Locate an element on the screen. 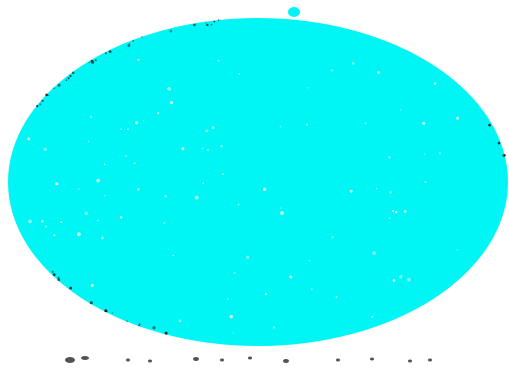  bottom-scan-marks is located at coordinates (248, 359).